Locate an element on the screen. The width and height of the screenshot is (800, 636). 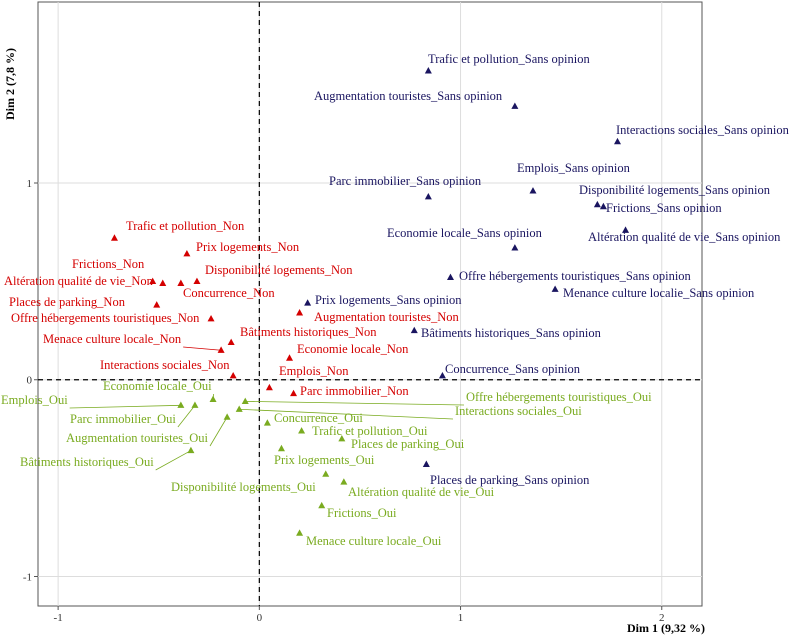
point-label: Menance culture localie_Sans opinion is located at coordinates (659, 293).